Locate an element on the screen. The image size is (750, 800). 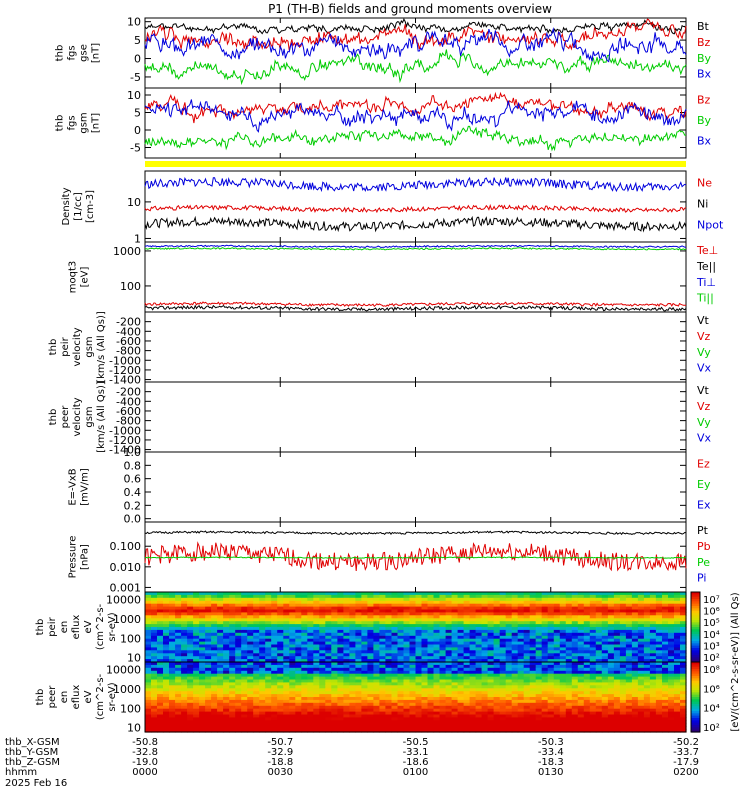
y-axis-label: peer is located at coordinates (65, 417).